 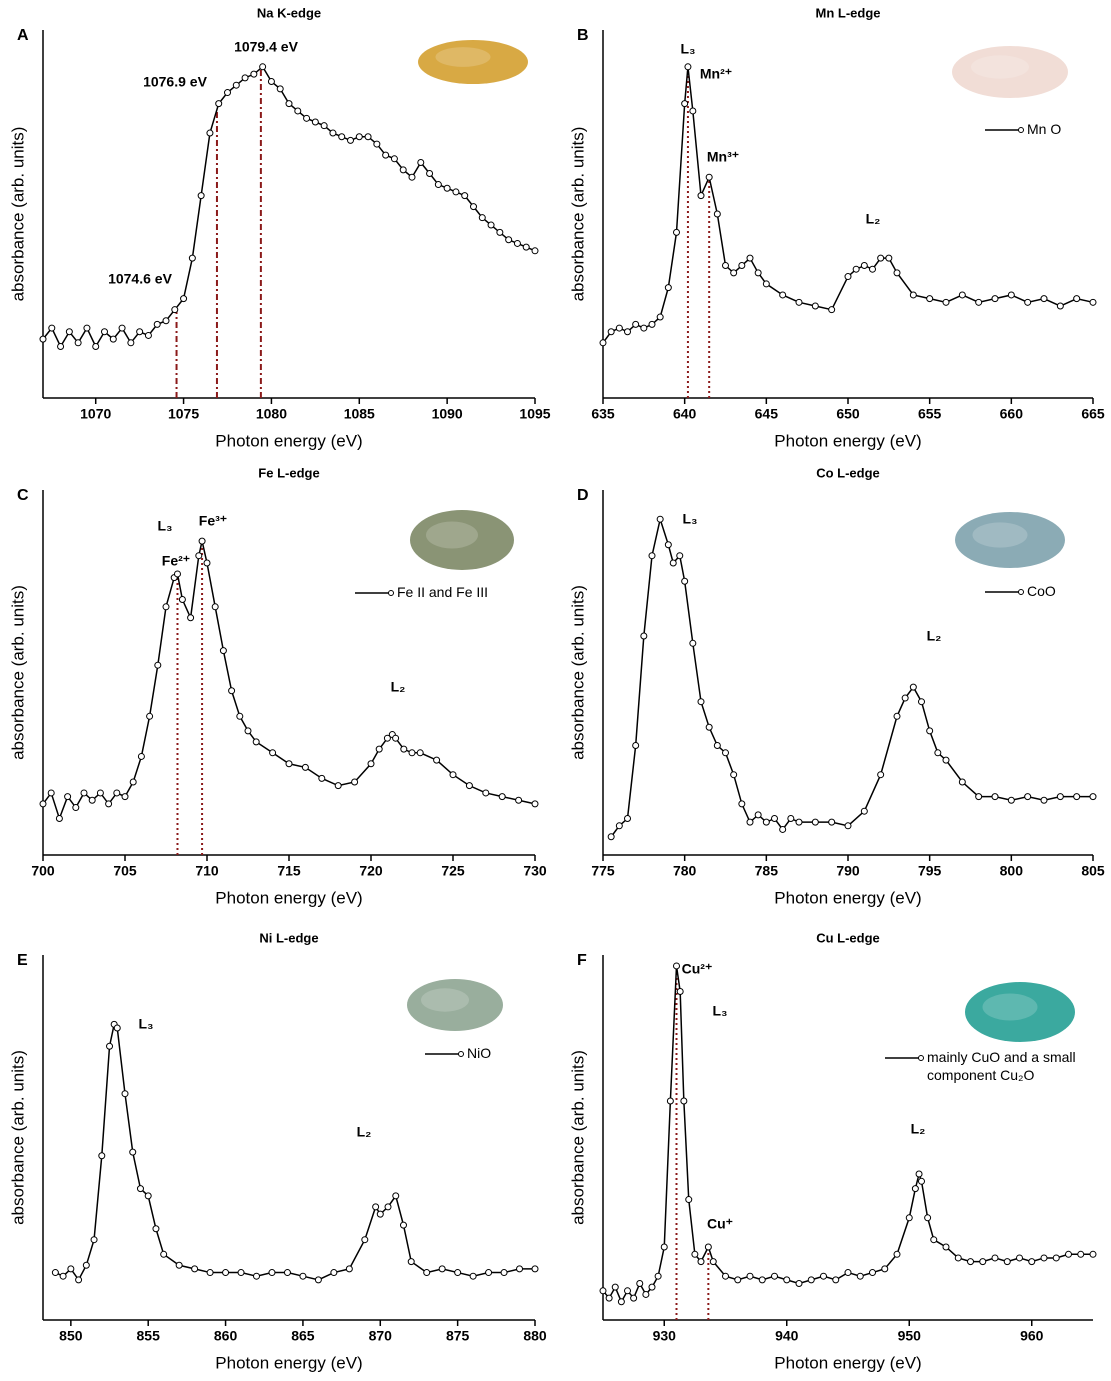 What do you see at coordinates (71, 1336) in the screenshot?
I see `x-tick-label: 850` at bounding box center [71, 1336].